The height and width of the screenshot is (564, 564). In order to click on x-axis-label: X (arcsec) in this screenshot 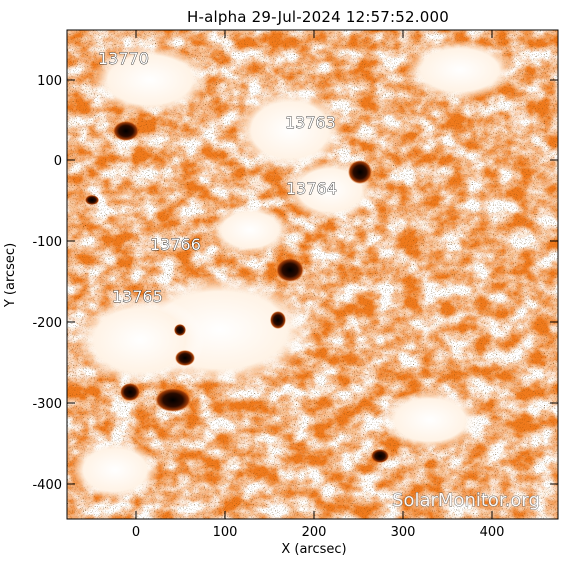, I will do `click(313, 549)`.